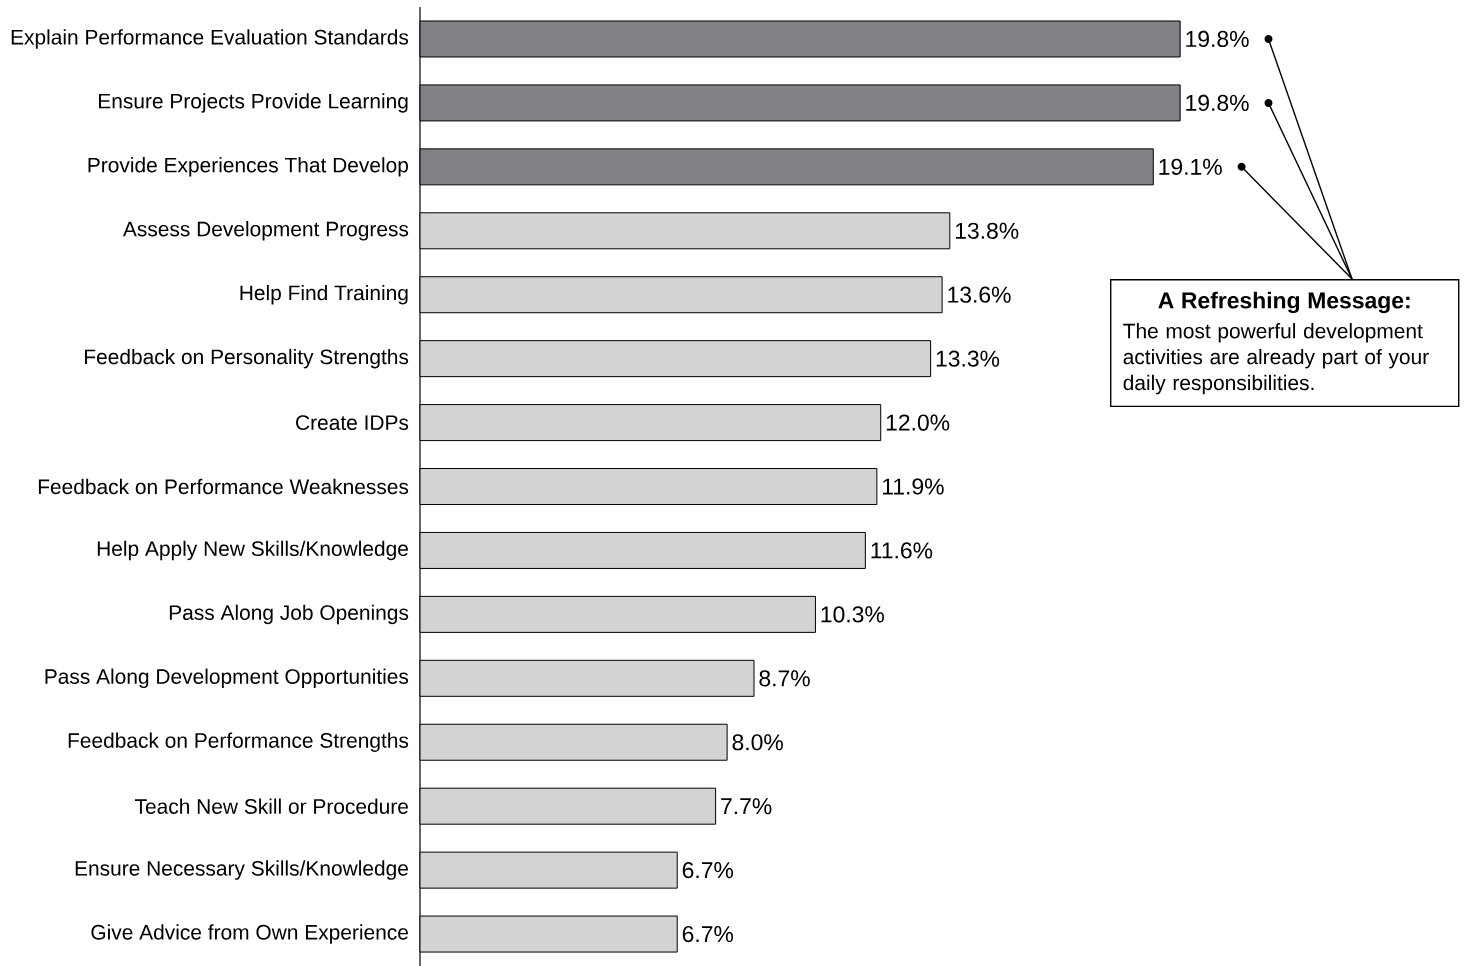 The width and height of the screenshot is (1469, 966). Describe the element at coordinates (210, 39) in the screenshot. I see `y-tick-label: Explain Performance Evaluation Standards` at that location.